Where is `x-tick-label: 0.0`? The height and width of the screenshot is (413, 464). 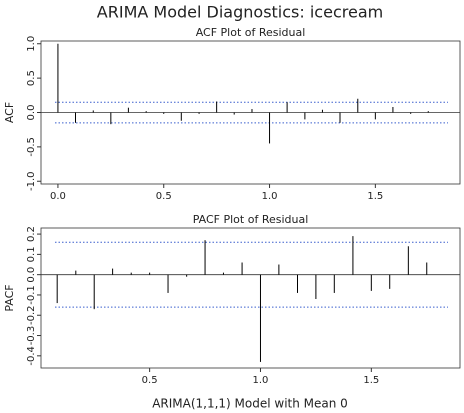
x-tick-label: 0.0 is located at coordinates (58, 196).